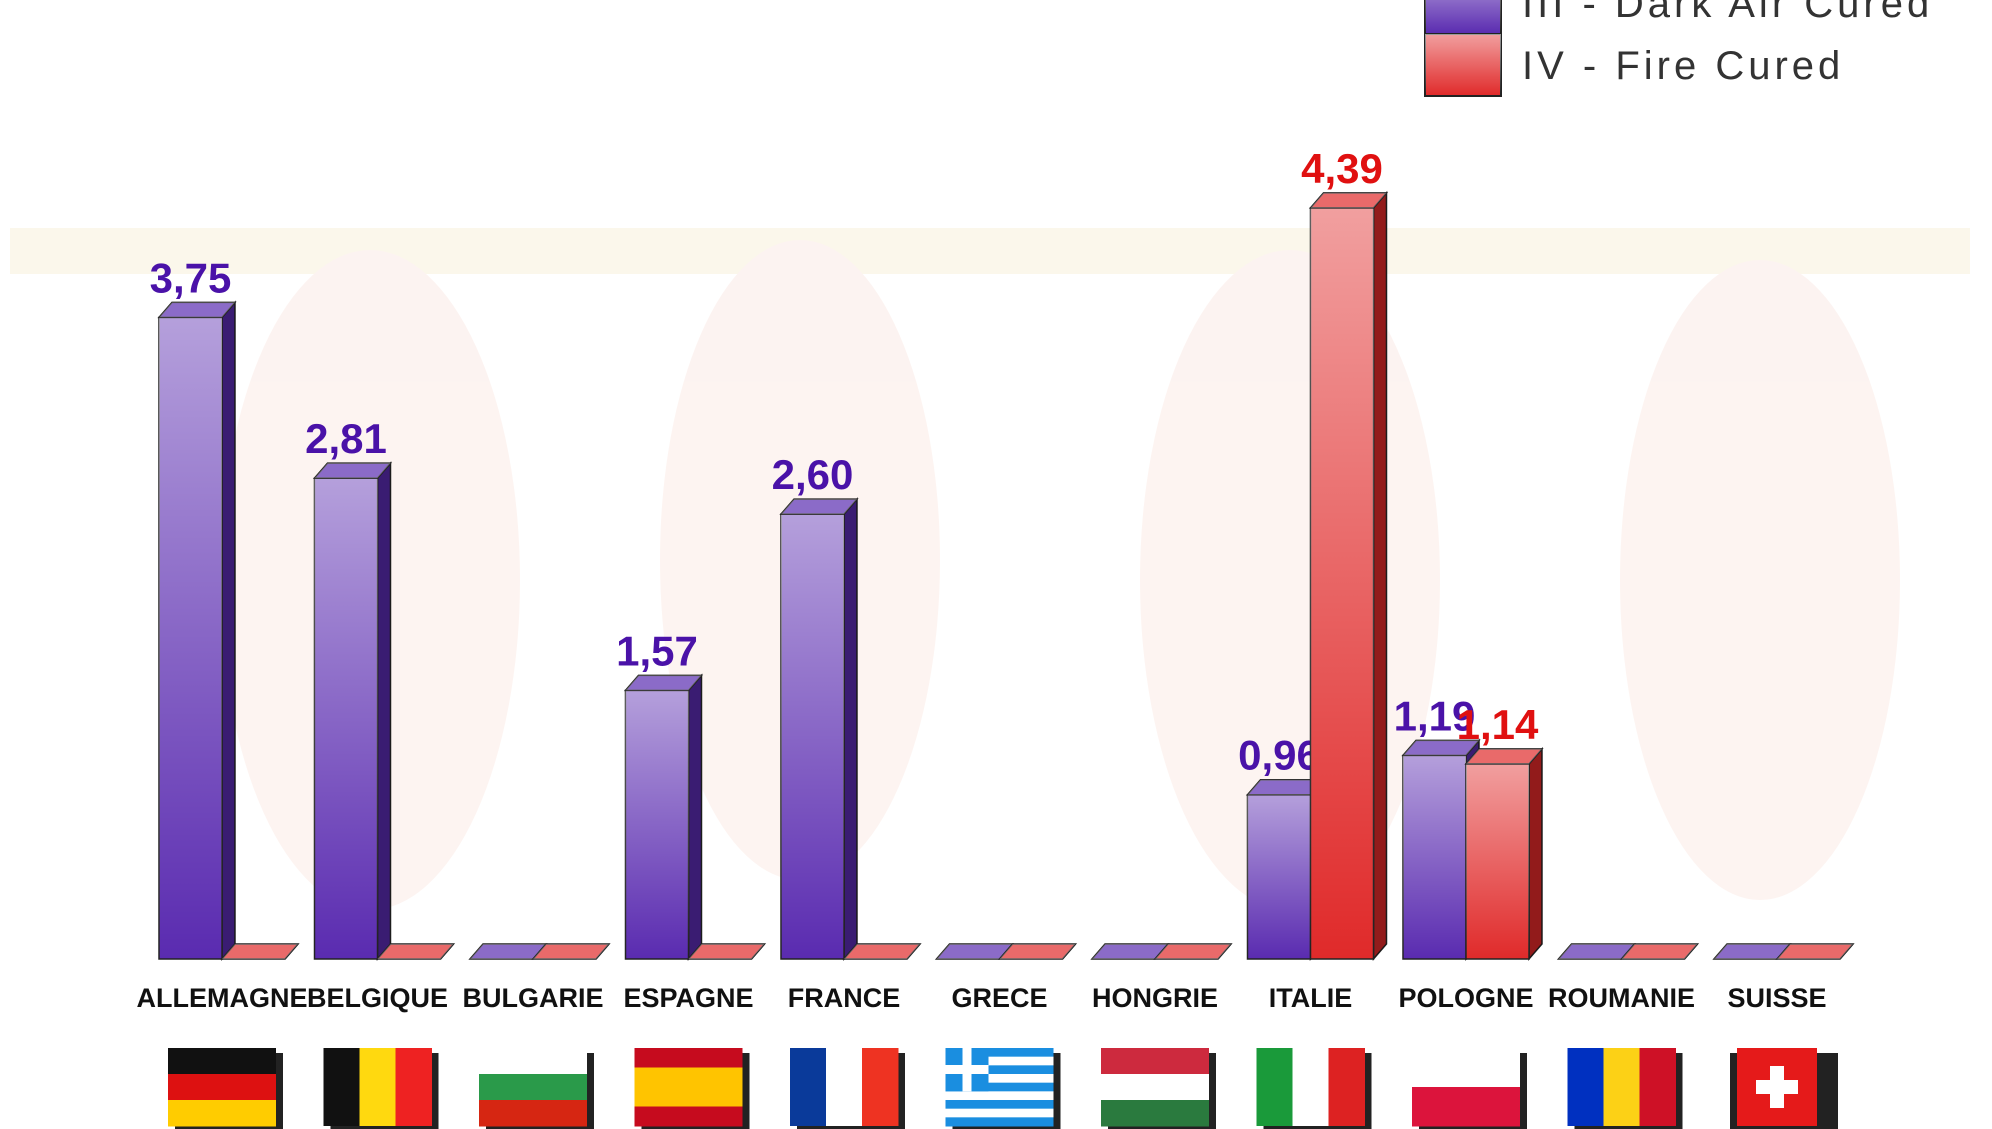  I want to click on value-label: 1,19, so click(1435, 715).